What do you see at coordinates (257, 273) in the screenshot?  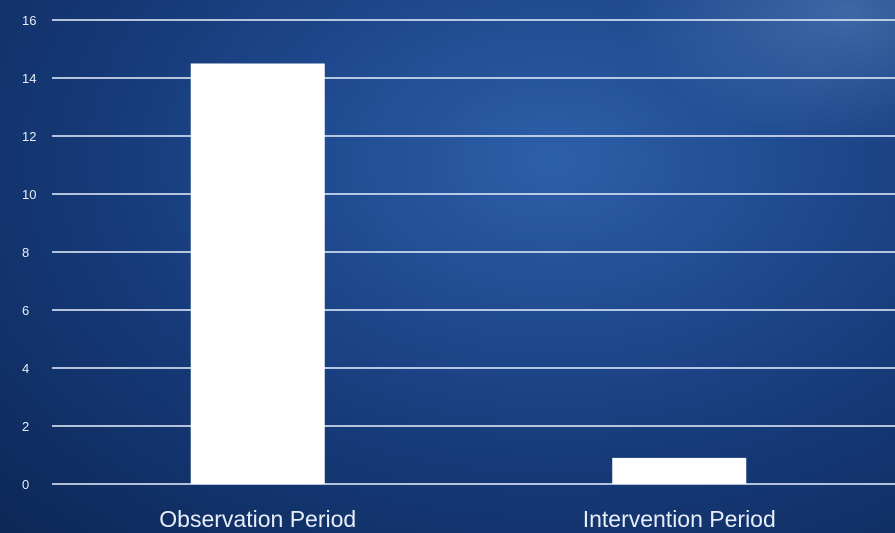 I see `bar-observation-period` at bounding box center [257, 273].